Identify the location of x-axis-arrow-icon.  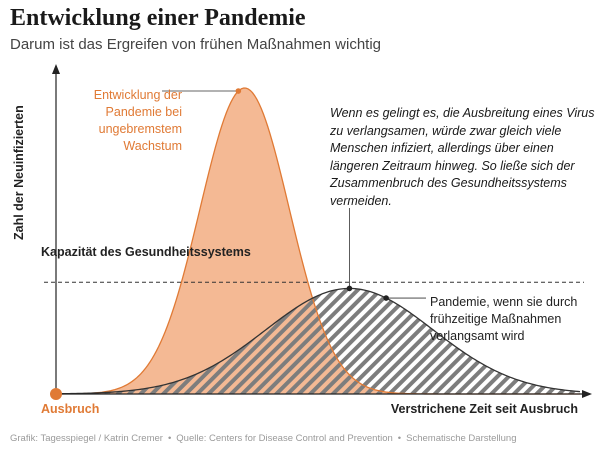
(587, 394).